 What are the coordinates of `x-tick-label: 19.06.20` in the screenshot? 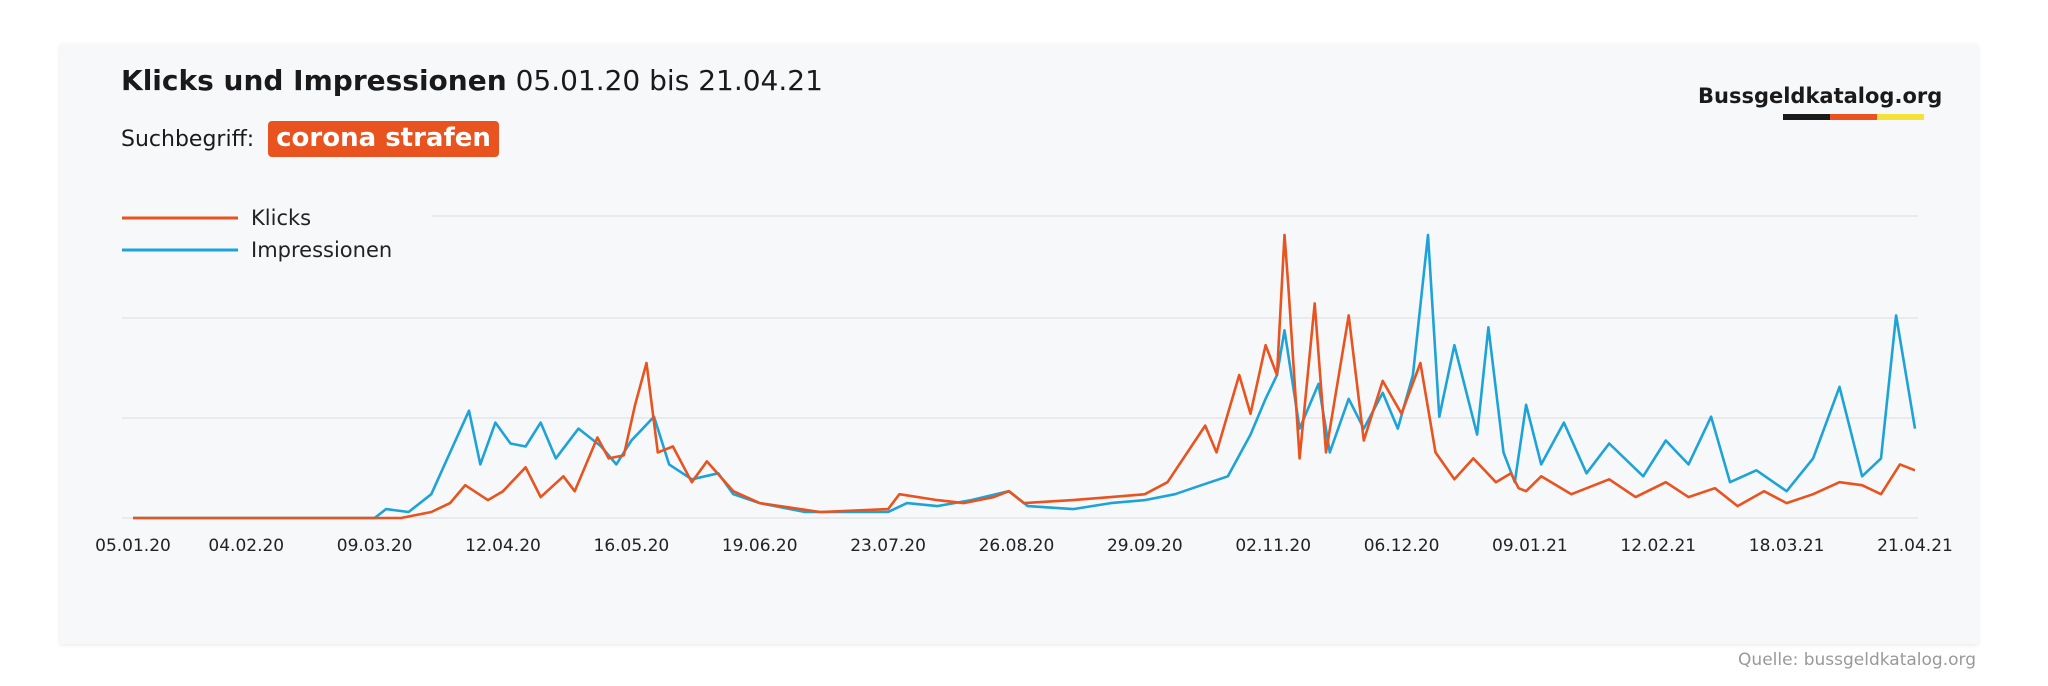 It's located at (760, 546).